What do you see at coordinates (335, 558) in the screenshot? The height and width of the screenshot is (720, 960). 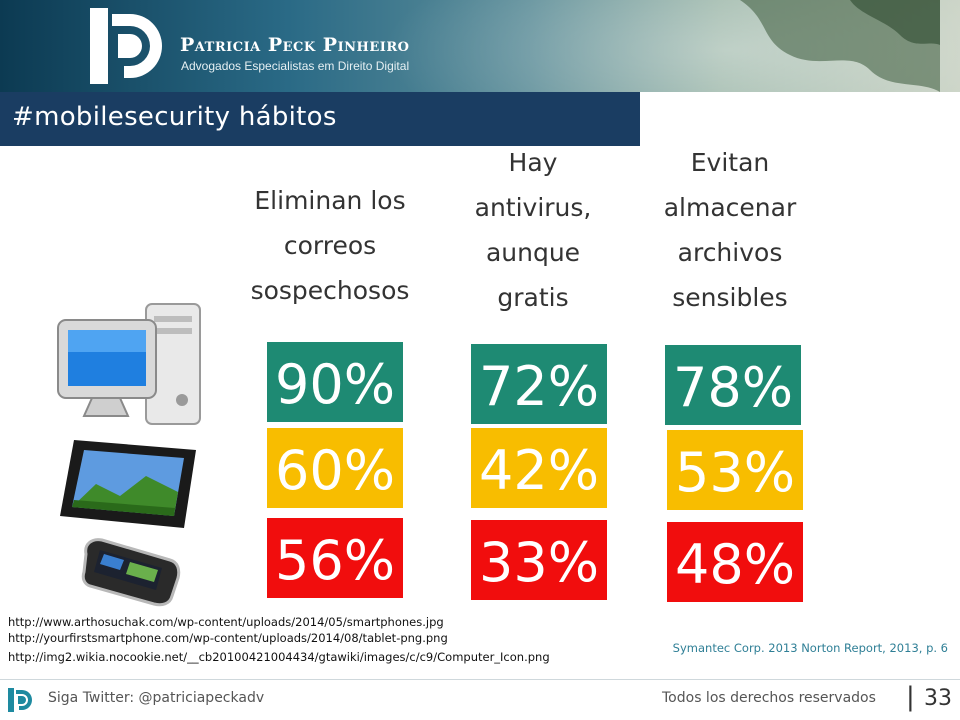 I see `stat-col1-smartphone: 56%` at bounding box center [335, 558].